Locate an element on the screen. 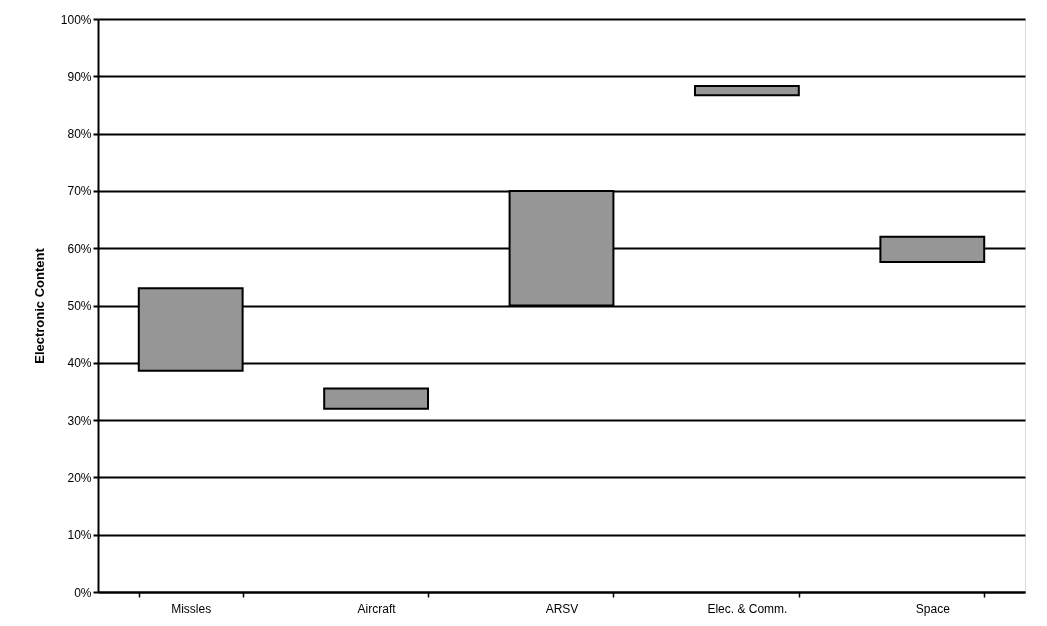 The height and width of the screenshot is (626, 1047). x-tick-label: Space is located at coordinates (933, 608).